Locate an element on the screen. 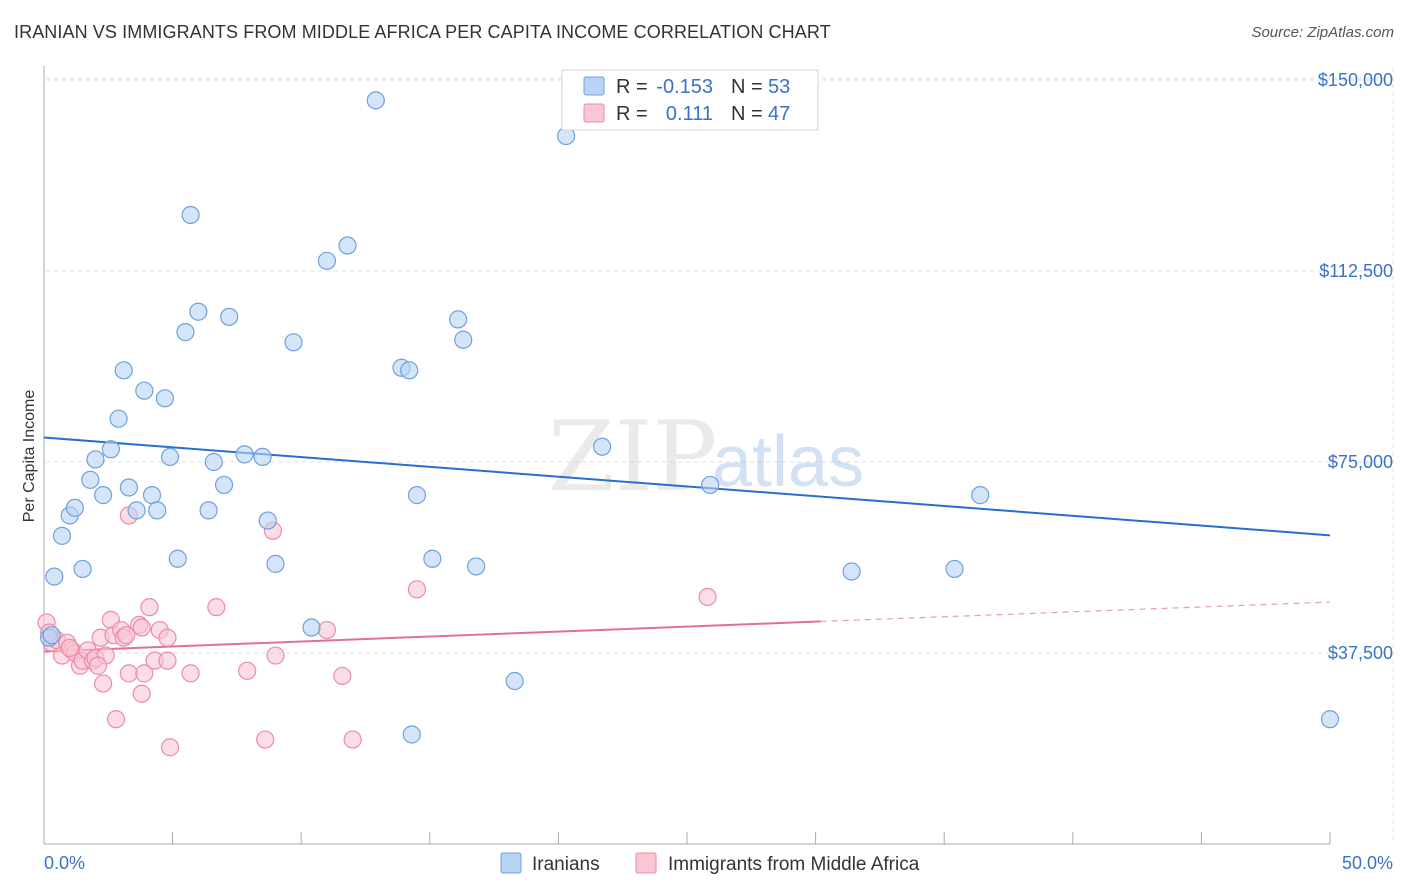 This screenshot has height=892, width=1406. source-credit: Source: ZipAtlas.com is located at coordinates (1322, 32).